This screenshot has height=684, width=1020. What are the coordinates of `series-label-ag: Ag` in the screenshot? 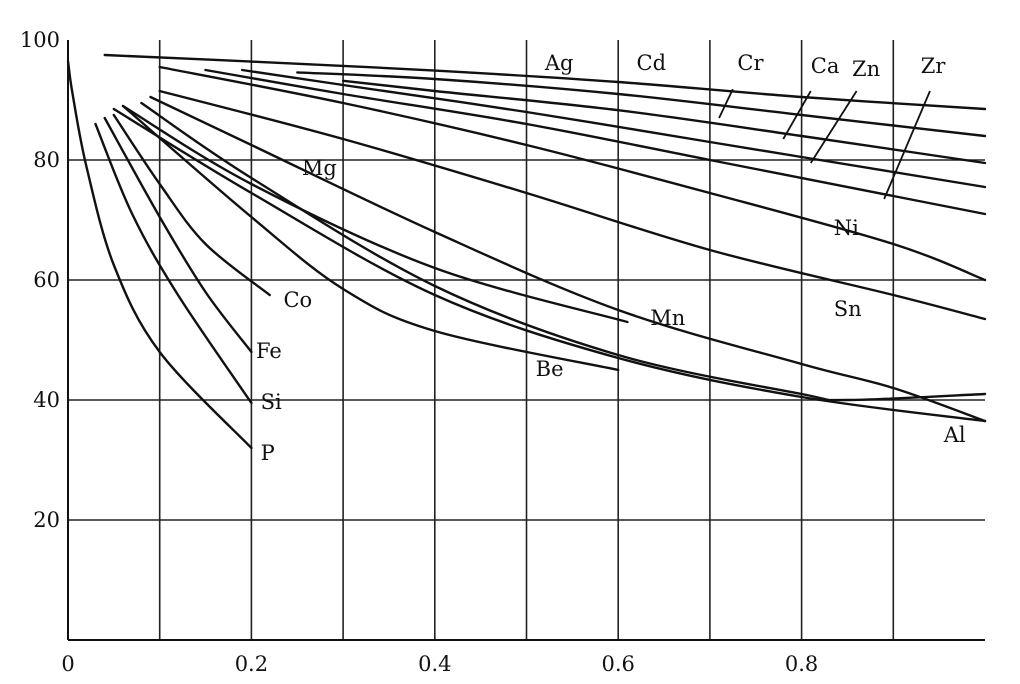 It's located at (559, 63).